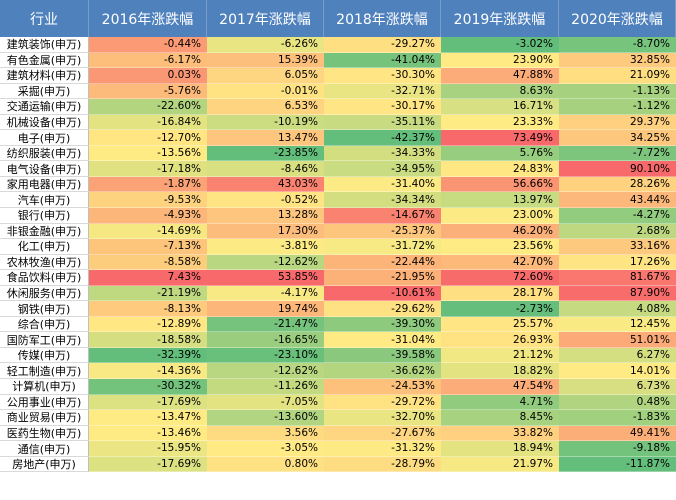 This screenshot has width=676, height=500. What do you see at coordinates (148, 464) in the screenshot?
I see `value-cell: -17.69%` at bounding box center [148, 464].